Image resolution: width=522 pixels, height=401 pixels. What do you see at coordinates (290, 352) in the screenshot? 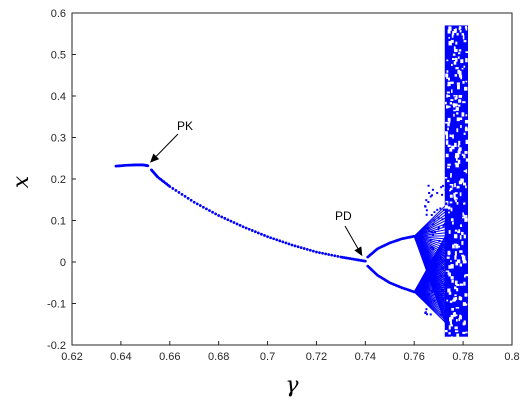
I see `x-axis-ticks: 0.62 0.64 0.66 0.68 0.7 0.72 0.74 0.76 0.78 0.8` at bounding box center [290, 352].